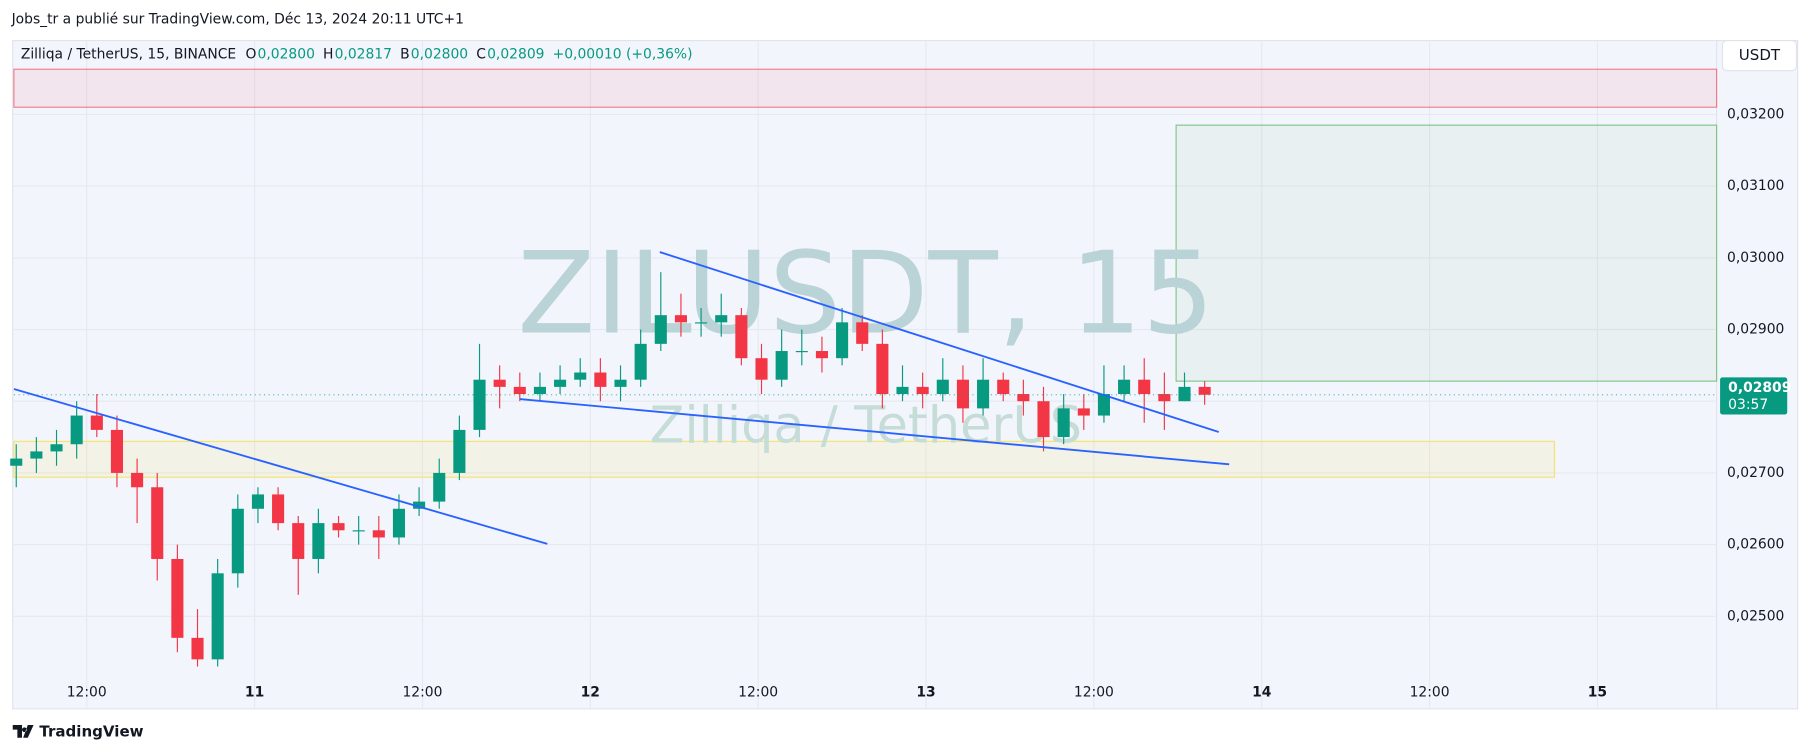 This screenshot has height=754, width=1815. What do you see at coordinates (1262, 693) in the screenshot?
I see `x-tick-label: 14` at bounding box center [1262, 693].